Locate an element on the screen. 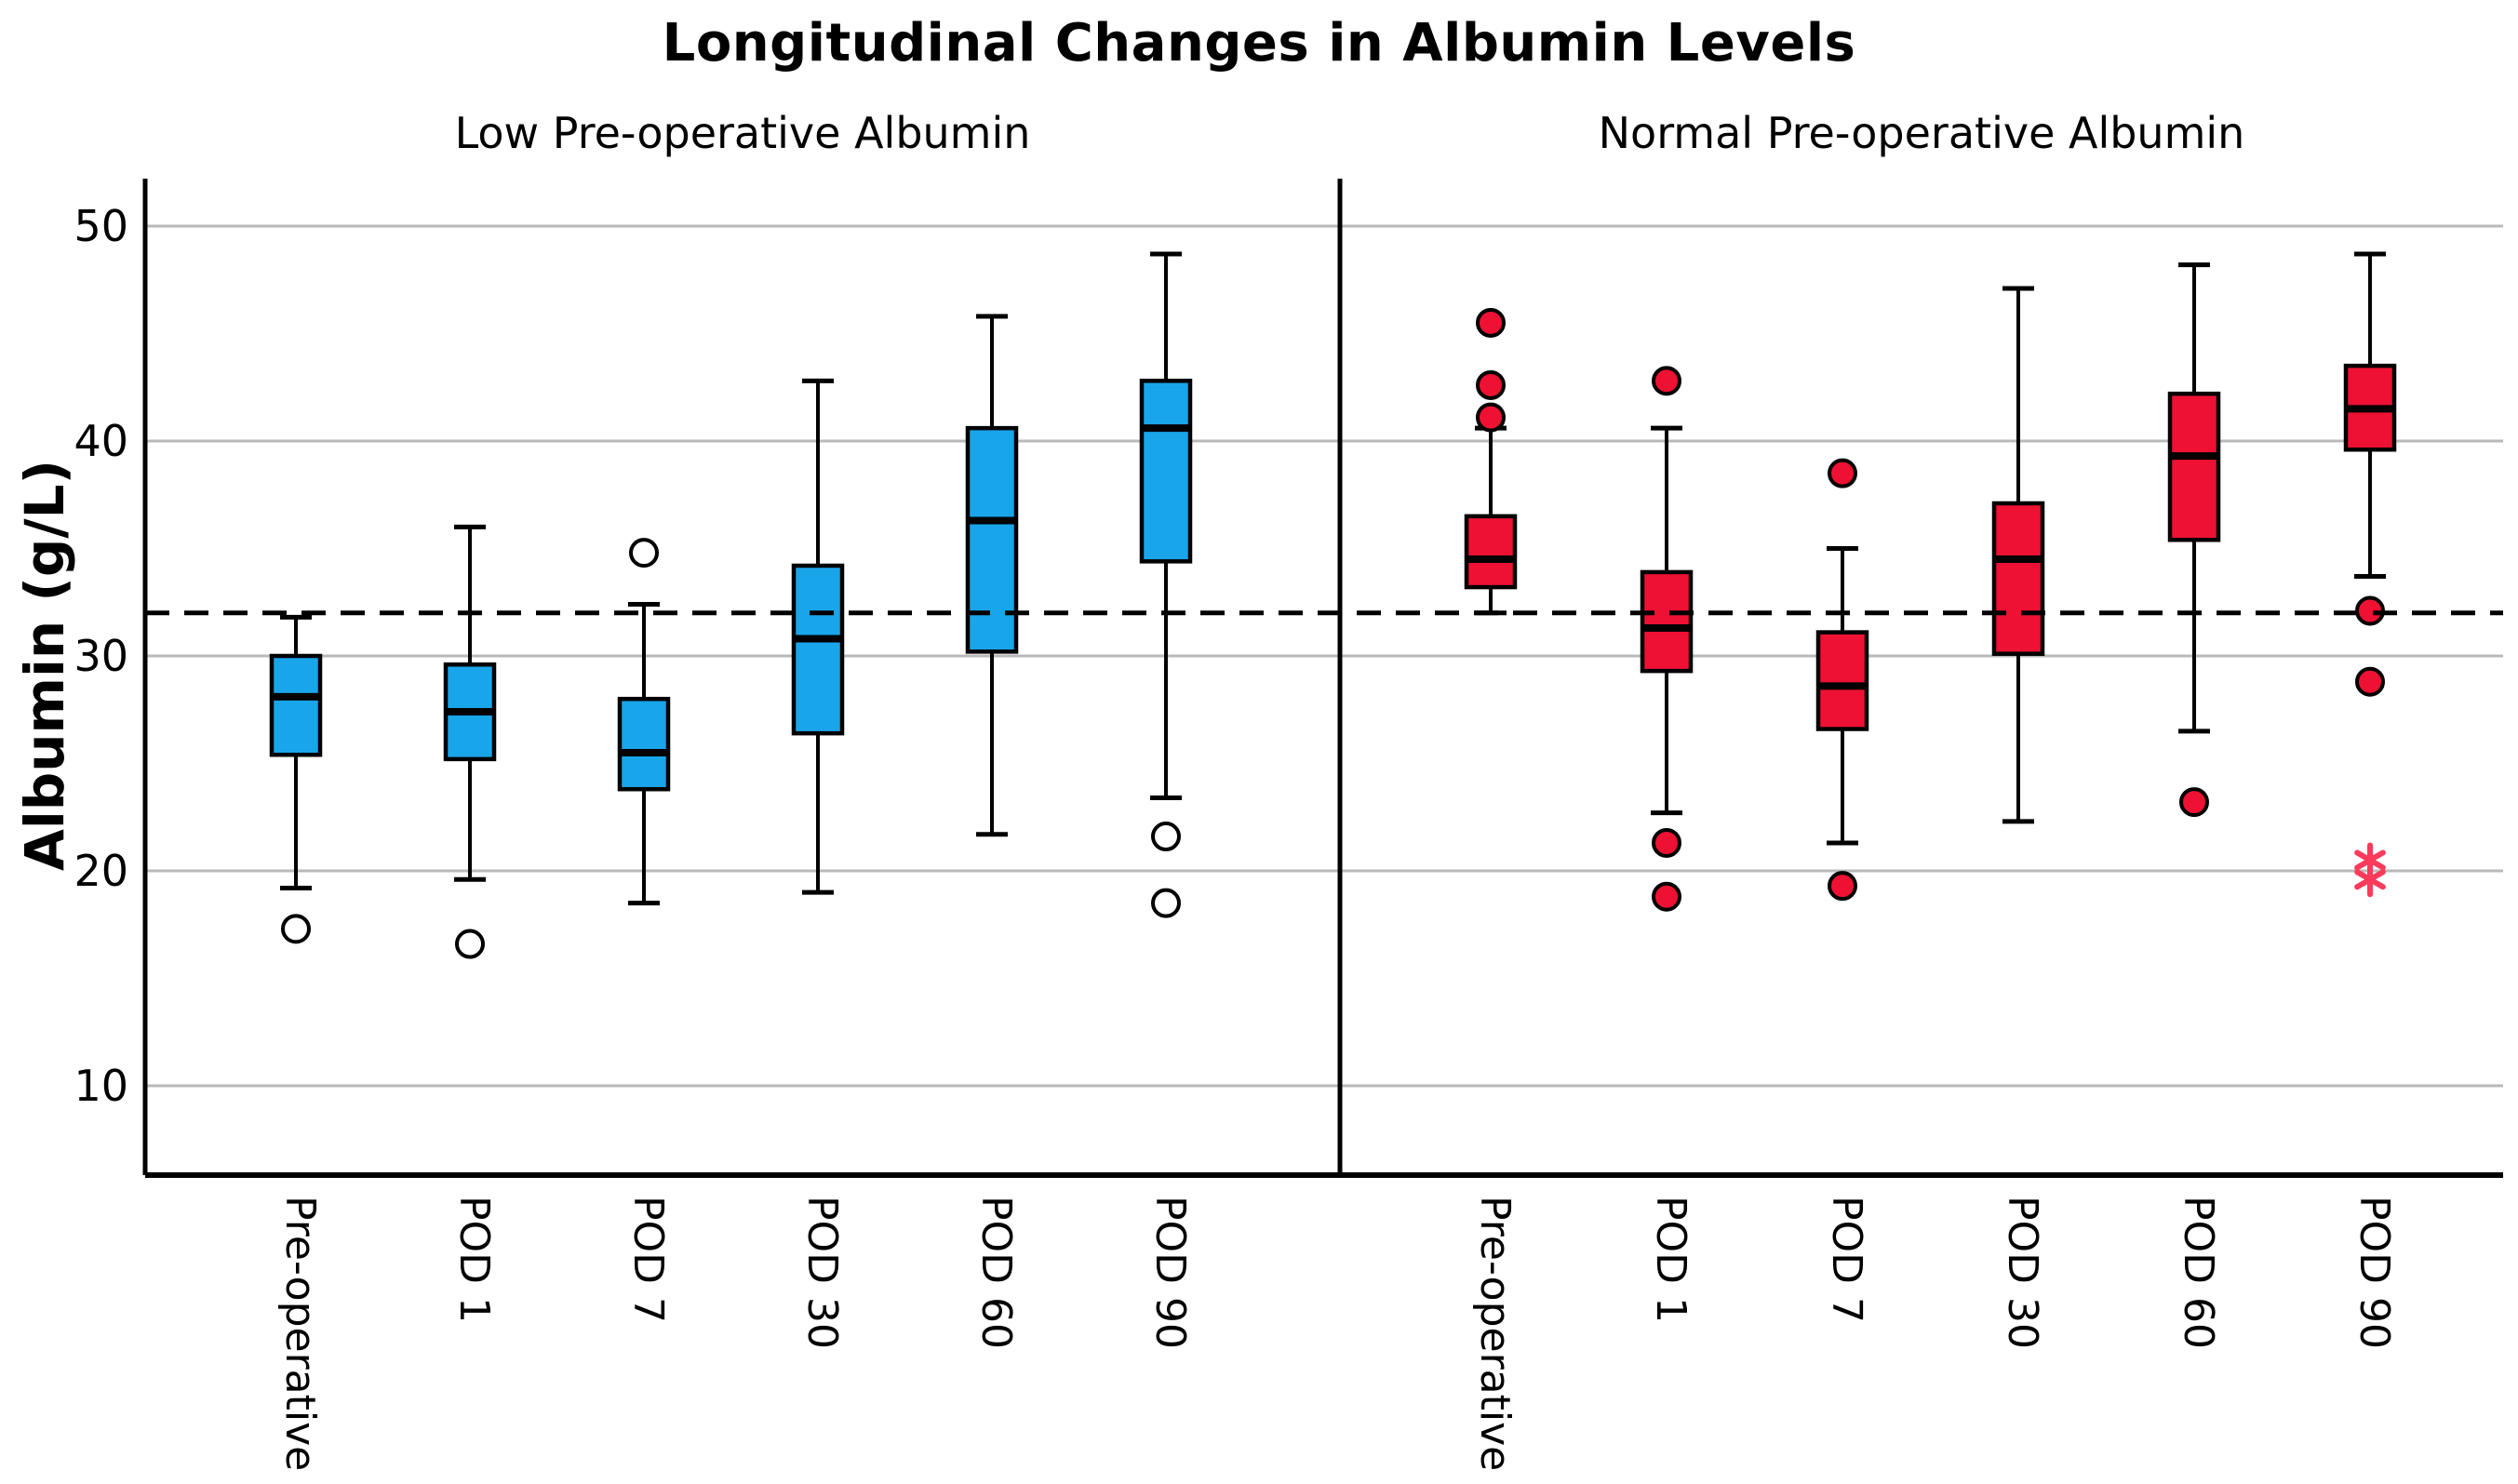  y-tick-labels: 50 40 30 20 10 is located at coordinates (101, 656).